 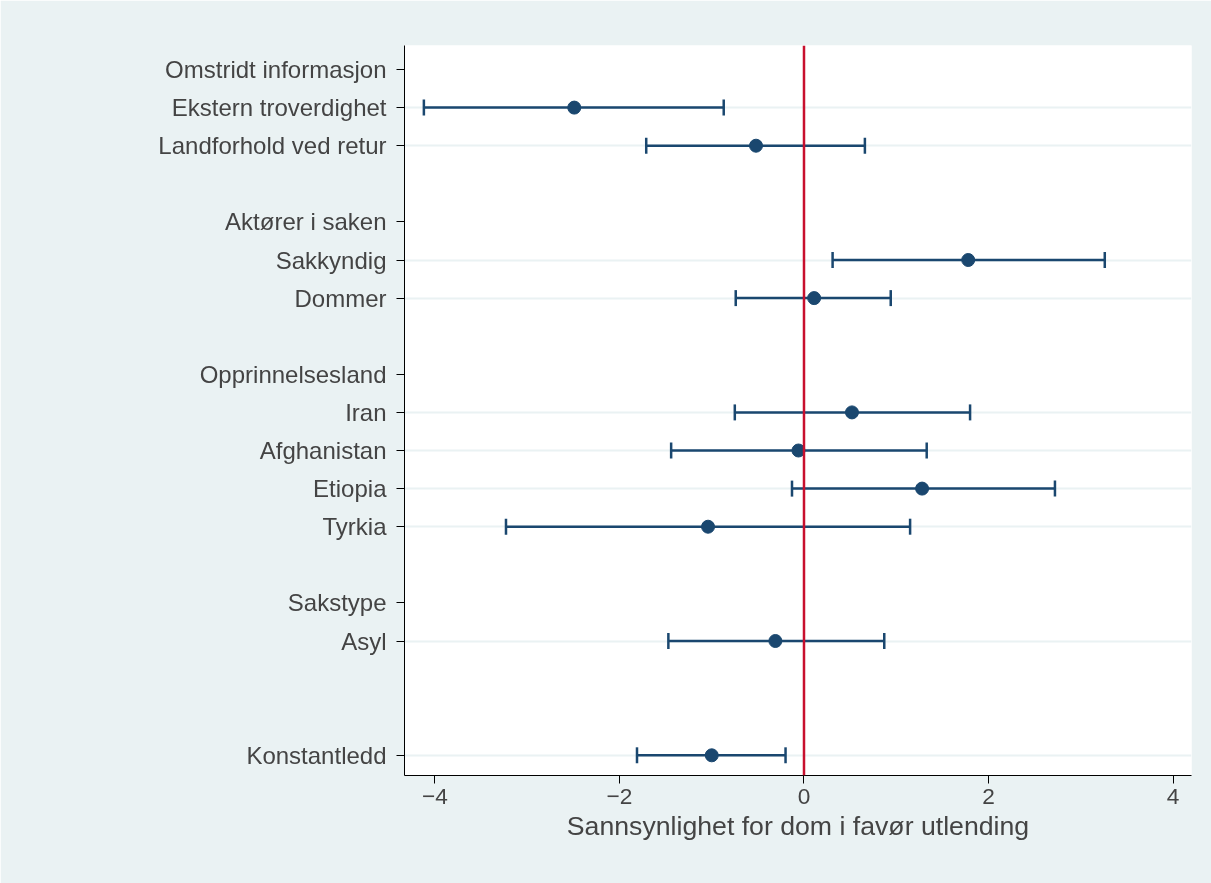 What do you see at coordinates (306, 222) in the screenshot?
I see `y-tick-label: Aktører i saken` at bounding box center [306, 222].